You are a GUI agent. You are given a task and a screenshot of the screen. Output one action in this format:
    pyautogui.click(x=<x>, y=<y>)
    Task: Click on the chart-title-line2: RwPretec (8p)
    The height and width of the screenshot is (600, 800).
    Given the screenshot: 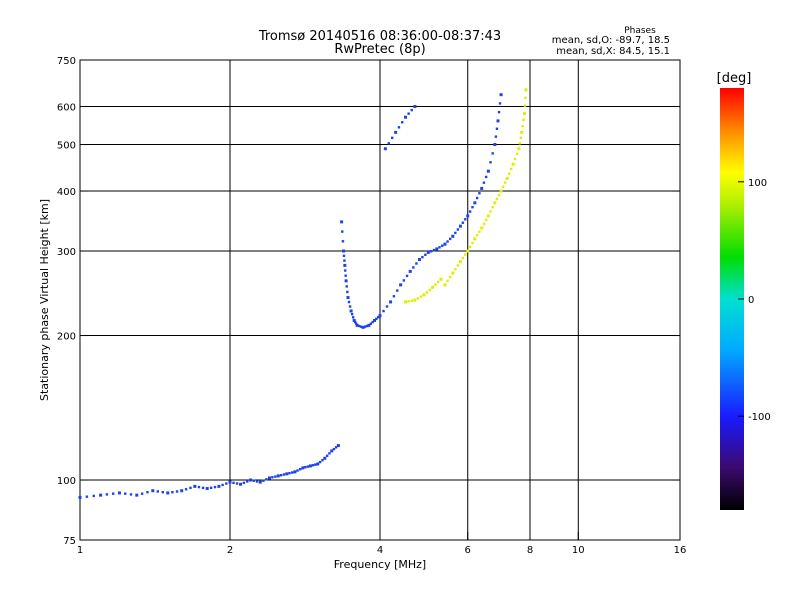 What is the action you would take?
    pyautogui.click(x=379, y=49)
    